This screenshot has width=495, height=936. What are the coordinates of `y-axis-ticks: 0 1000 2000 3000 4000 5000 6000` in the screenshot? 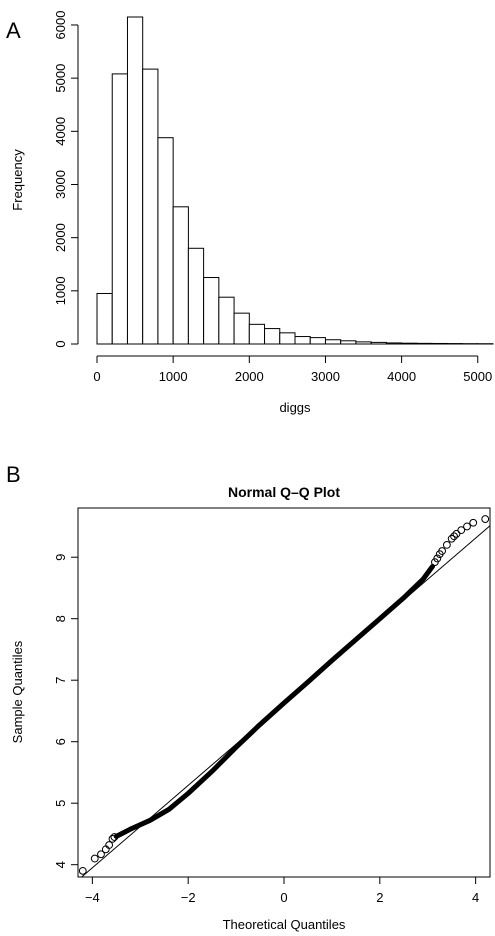 It's located at (65, 179).